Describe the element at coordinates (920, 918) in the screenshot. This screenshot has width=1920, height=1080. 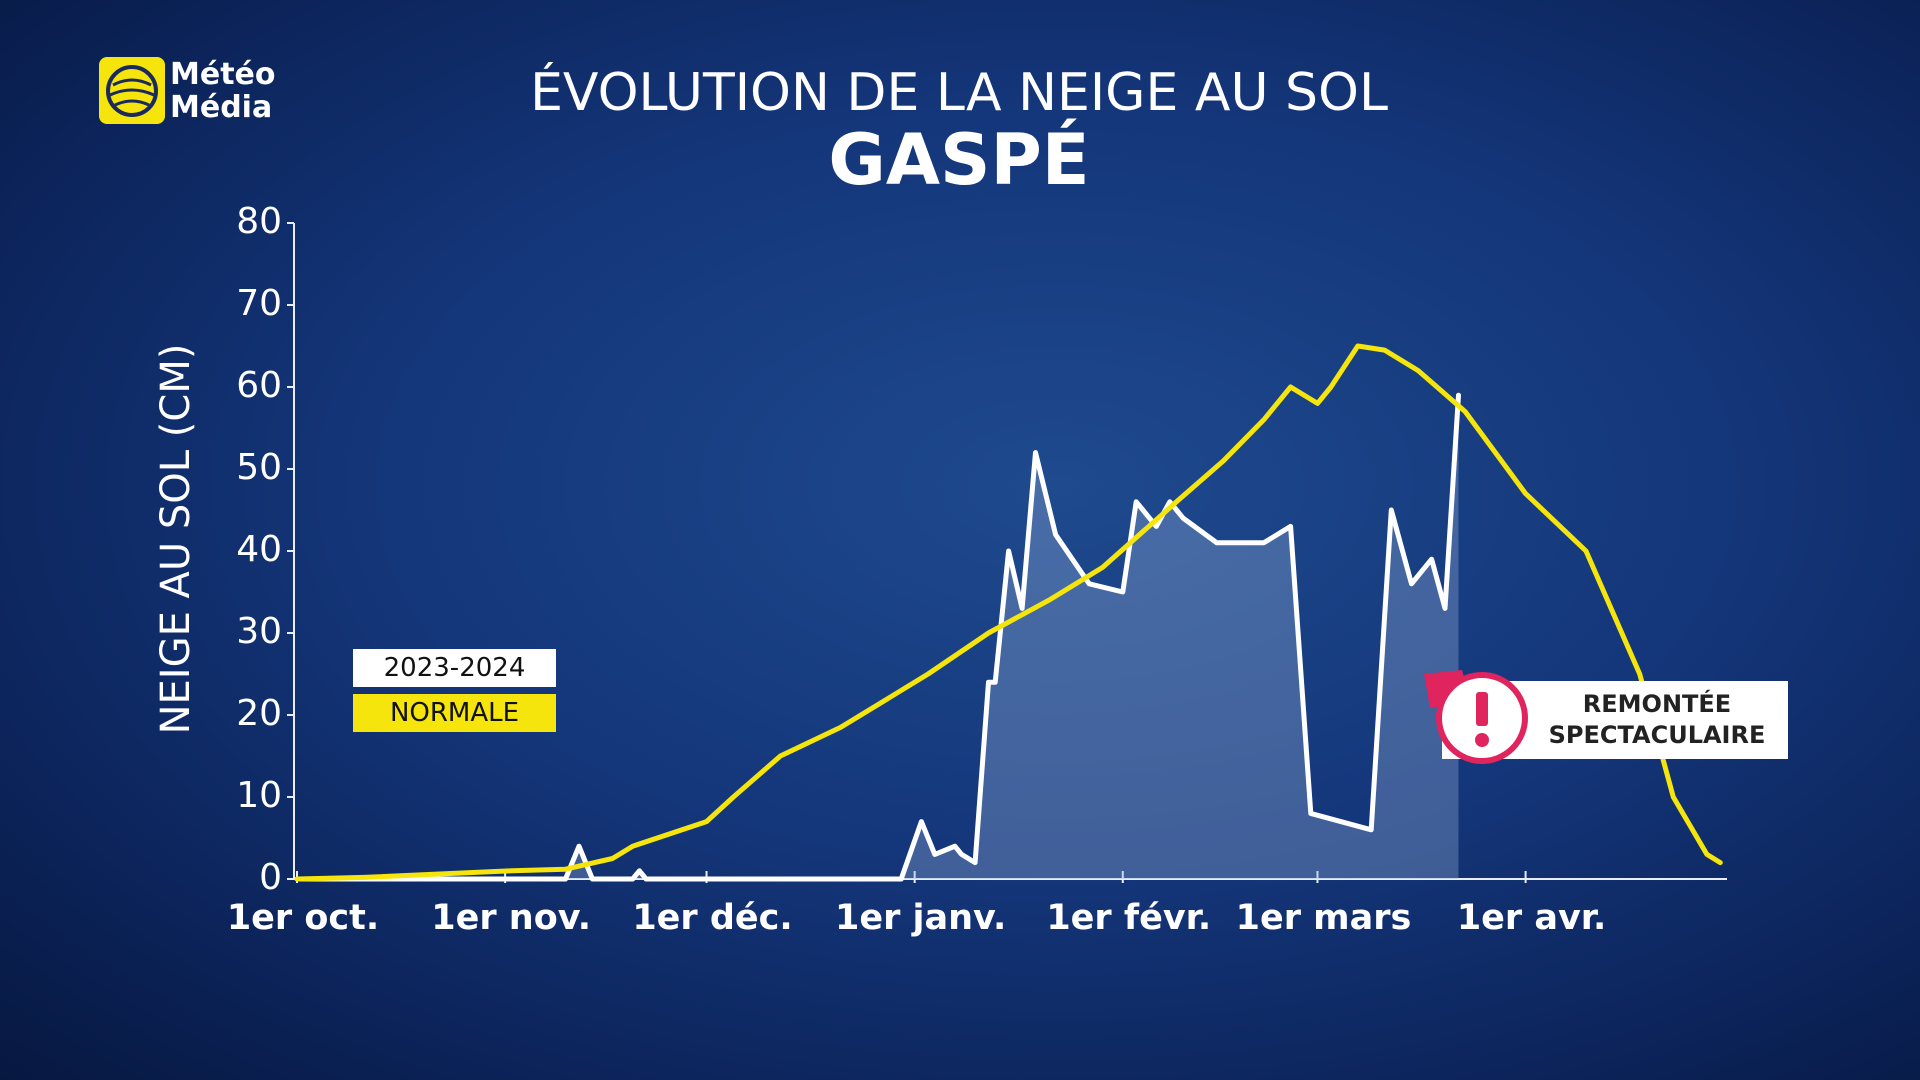
I see `x-tick-label: 1er janv.` at that location.